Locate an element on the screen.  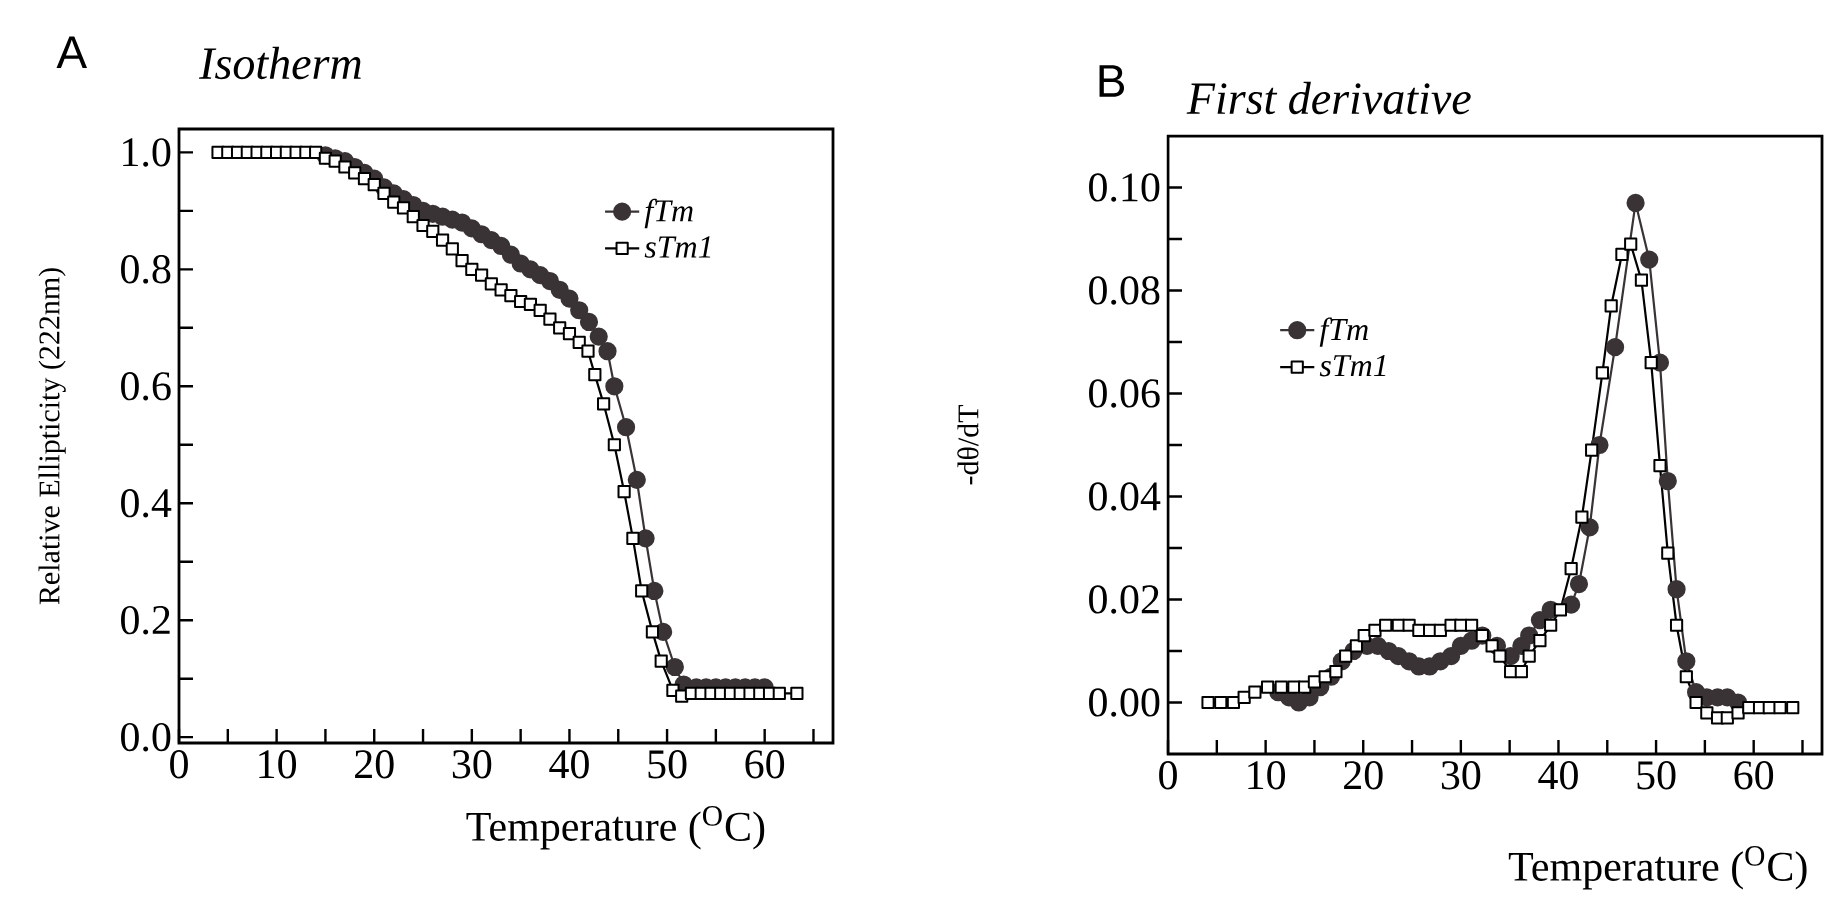
y-tick-label: 0.4 is located at coordinates (146, 503).